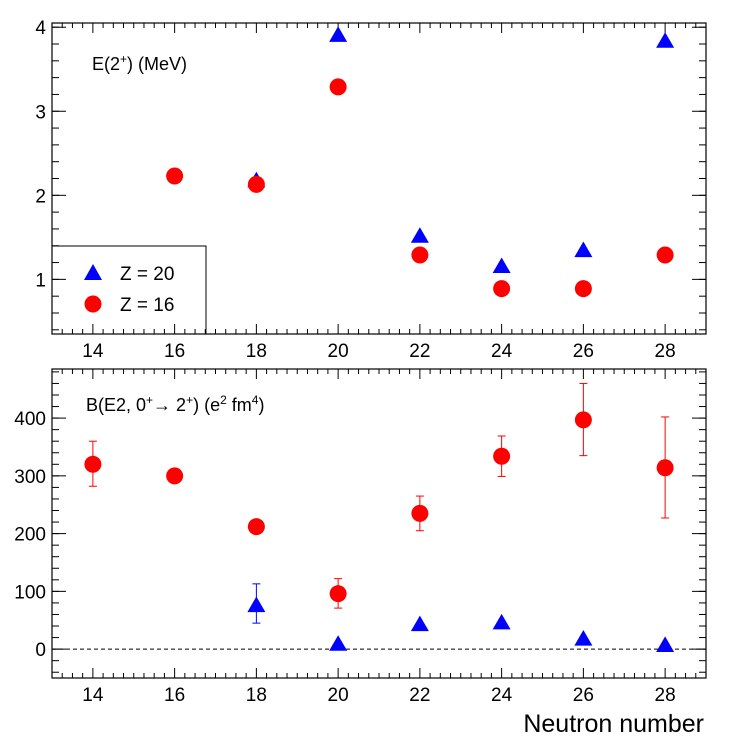 The image size is (749, 752). What do you see at coordinates (139, 63) in the screenshot?
I see `energy-panel-label: E(2+) (MeV)` at bounding box center [139, 63].